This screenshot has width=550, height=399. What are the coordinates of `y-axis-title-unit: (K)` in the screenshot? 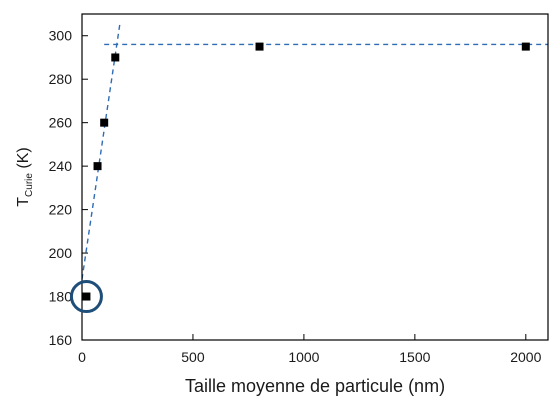 It's located at (23, 160).